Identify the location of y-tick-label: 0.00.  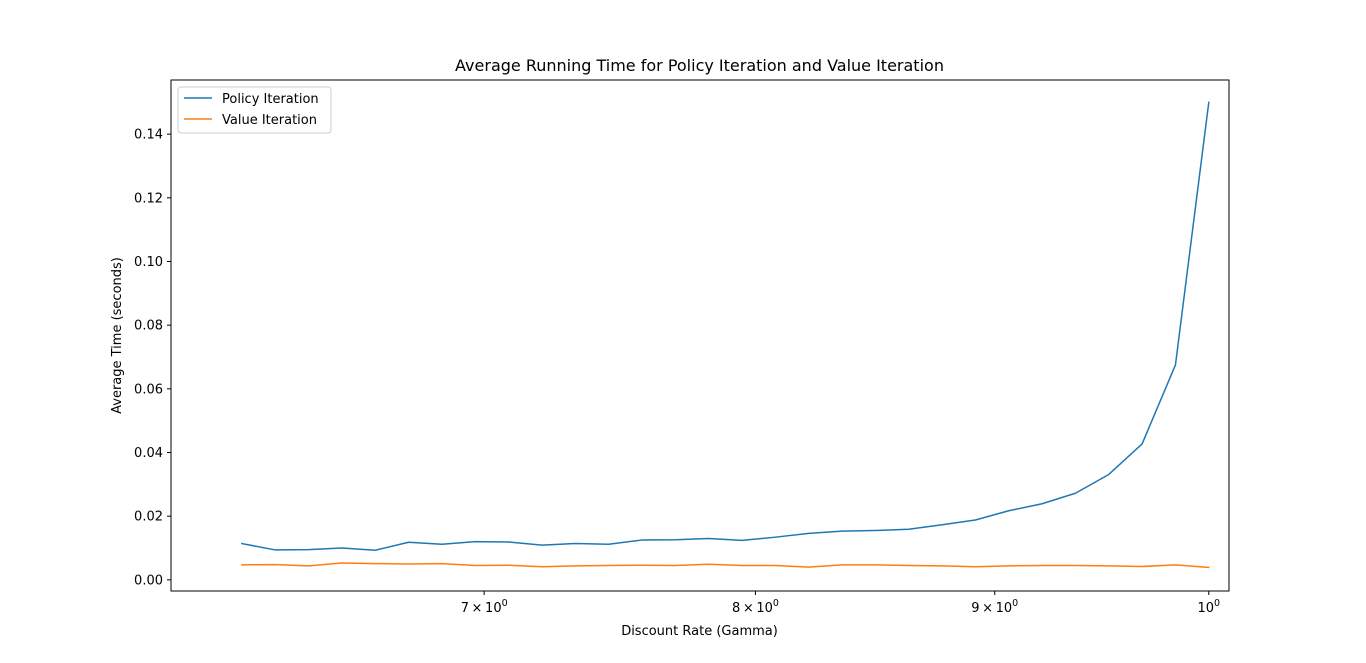
(148, 580).